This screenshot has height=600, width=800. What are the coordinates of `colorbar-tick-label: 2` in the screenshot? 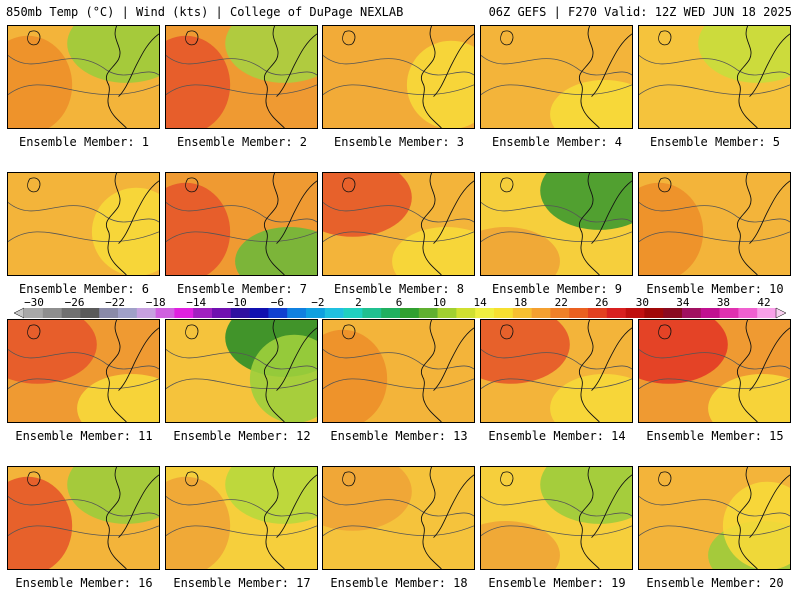 It's located at (358, 302).